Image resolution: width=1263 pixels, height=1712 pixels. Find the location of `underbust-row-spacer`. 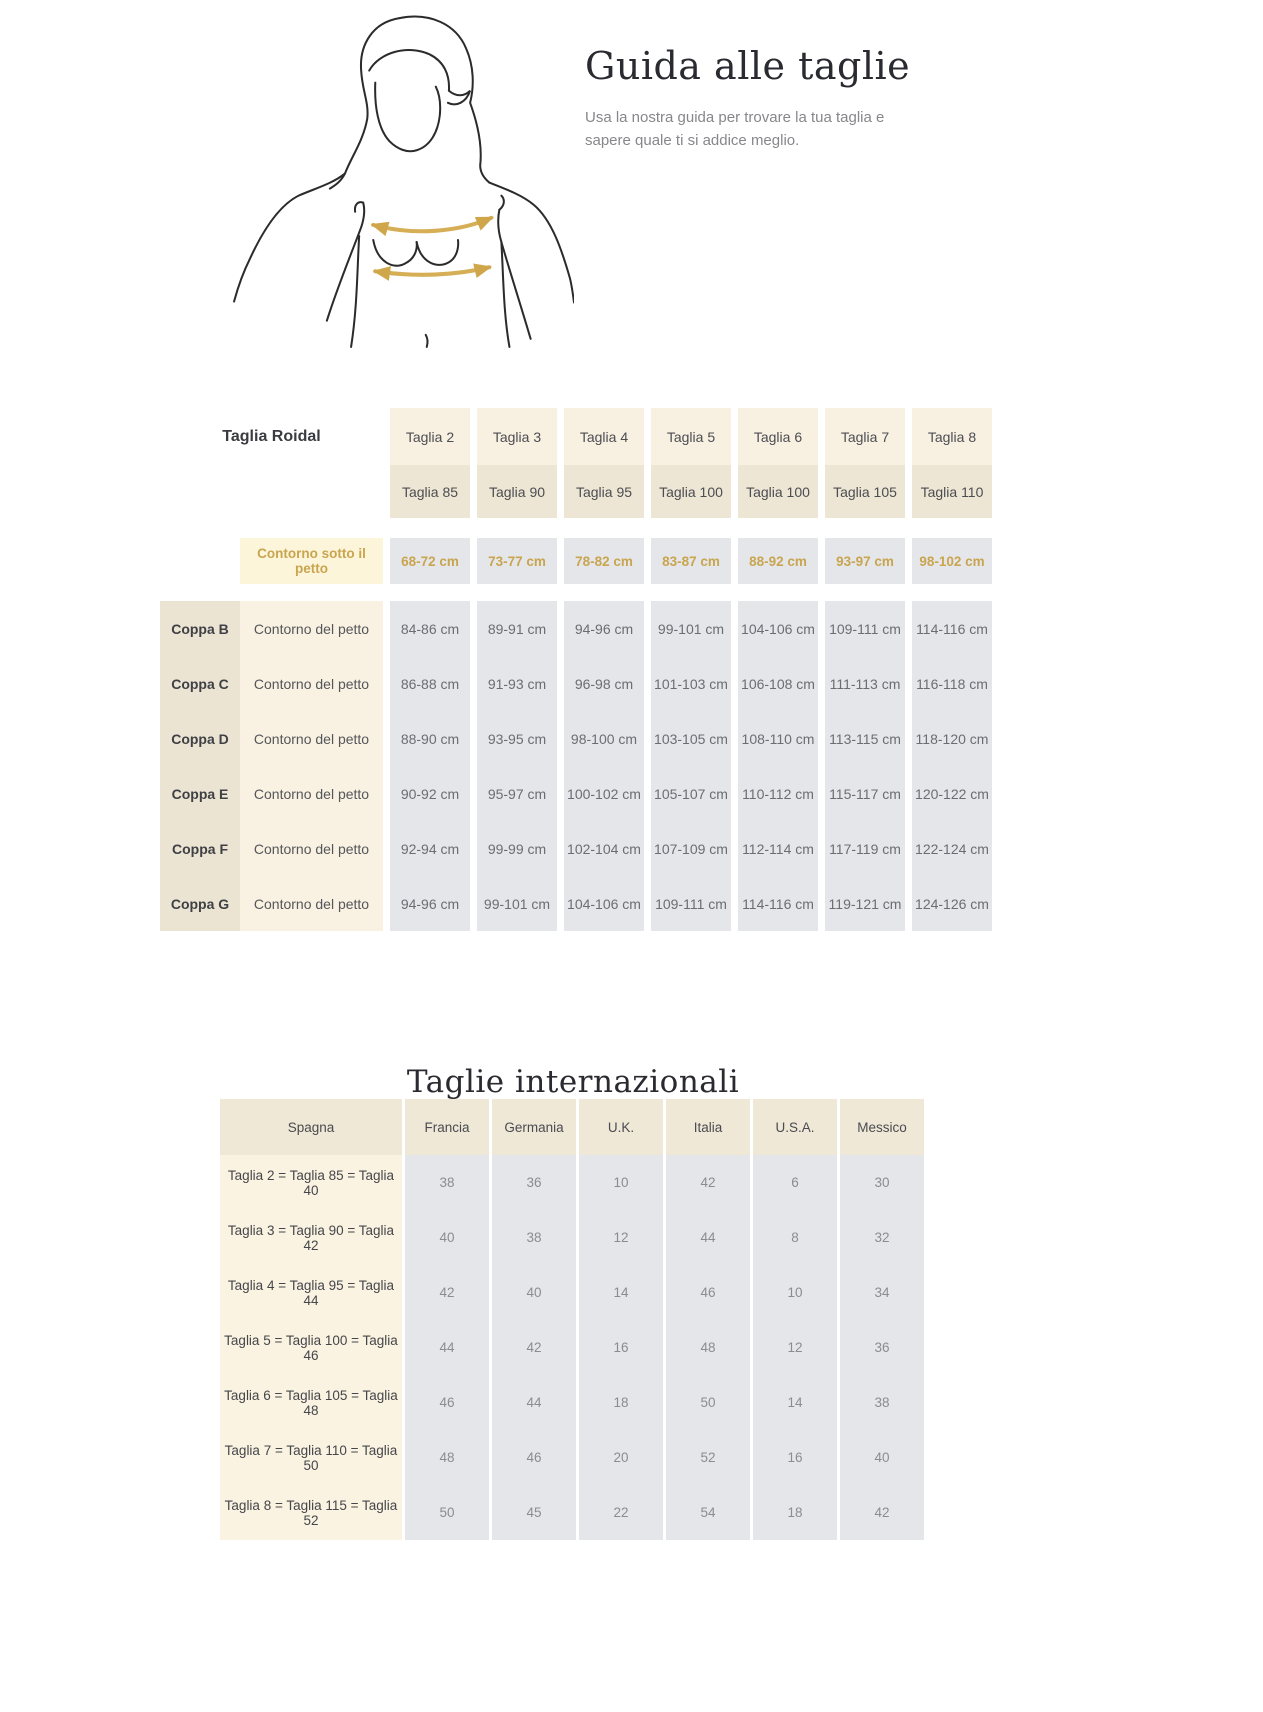

underbust-row-spacer is located at coordinates (200, 561).